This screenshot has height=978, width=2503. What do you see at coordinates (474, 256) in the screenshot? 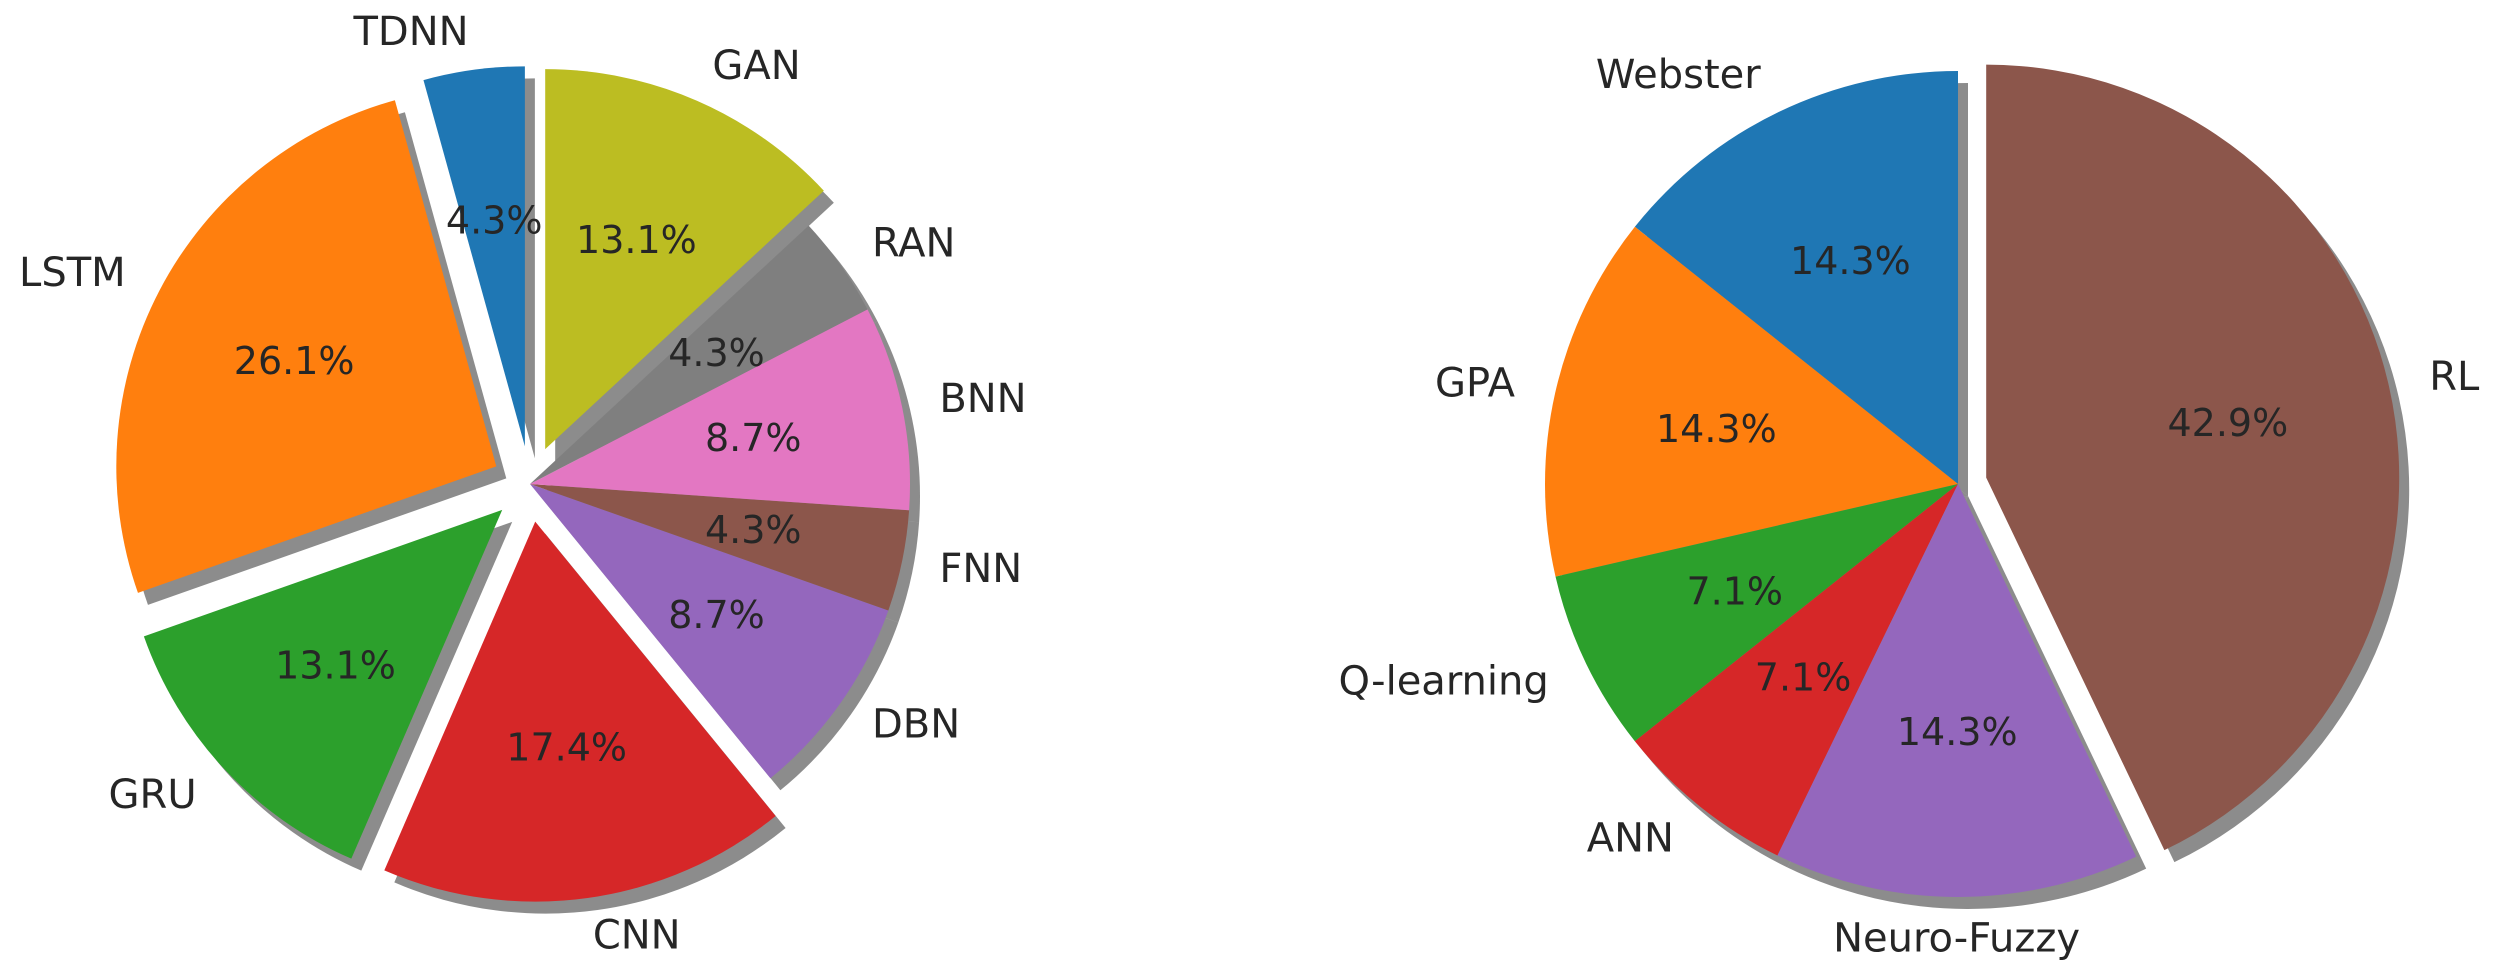
I see `pie-slice-tdnn` at bounding box center [474, 256].